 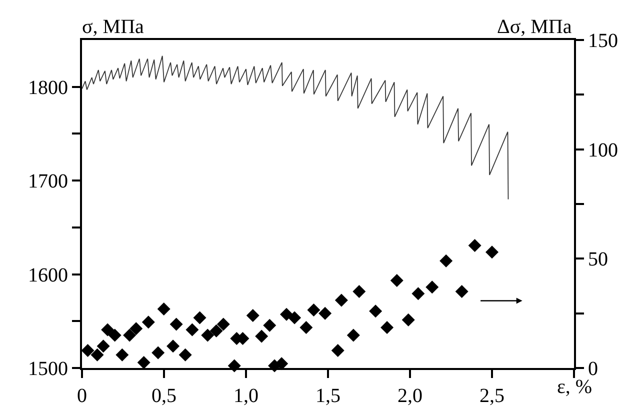 What do you see at coordinates (410, 396) in the screenshot?
I see `x-tick-label: 2,0` at bounding box center [410, 396].